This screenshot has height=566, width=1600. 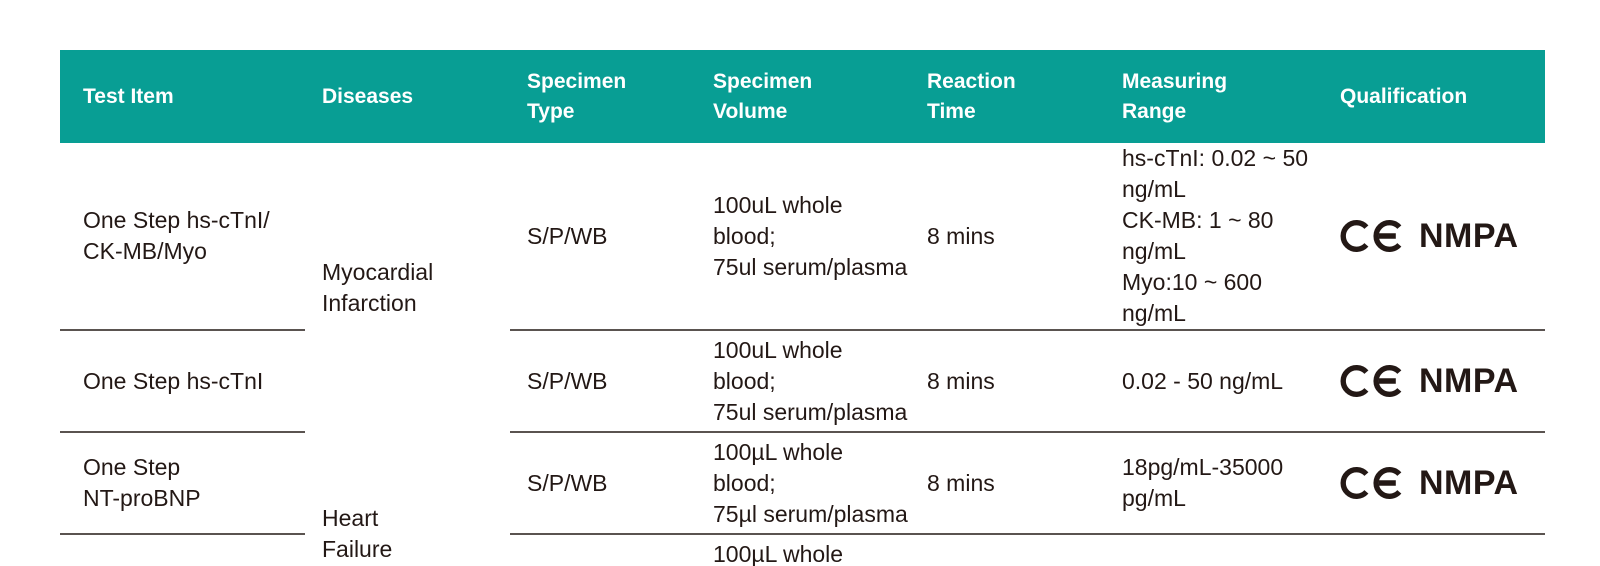 What do you see at coordinates (1215, 381) in the screenshot?
I see `cell-measuring-range: 0.02 - 50 ng/mL` at bounding box center [1215, 381].